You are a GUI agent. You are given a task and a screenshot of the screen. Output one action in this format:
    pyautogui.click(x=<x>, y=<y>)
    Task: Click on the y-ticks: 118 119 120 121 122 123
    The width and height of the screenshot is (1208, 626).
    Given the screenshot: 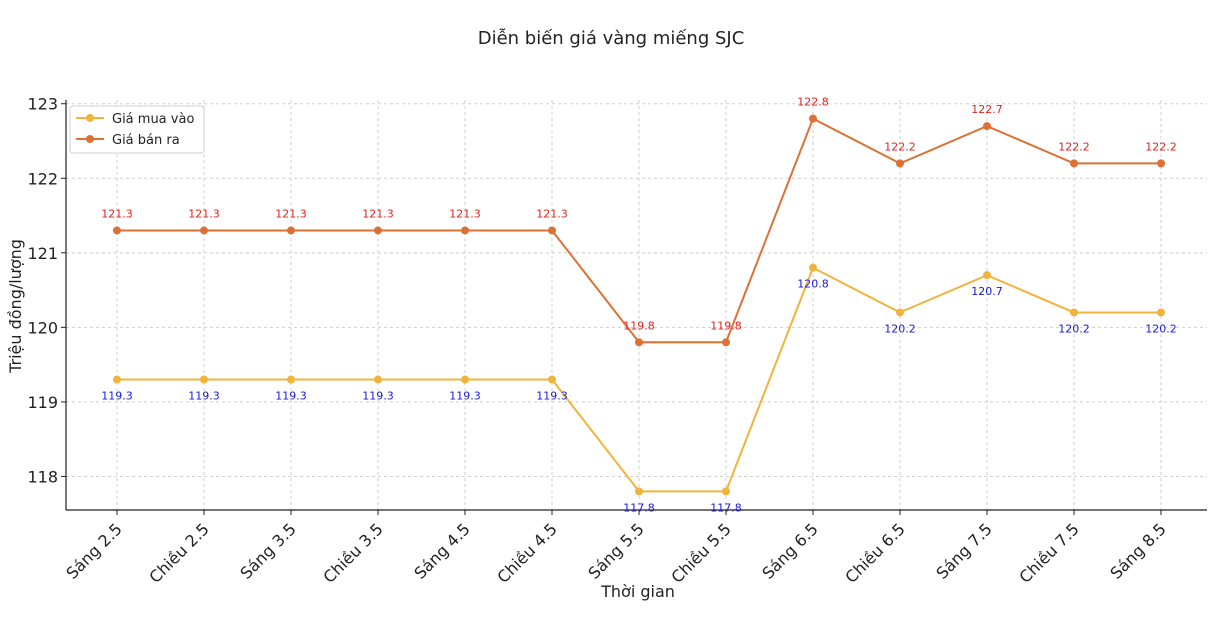 What is the action you would take?
    pyautogui.click(x=46, y=290)
    